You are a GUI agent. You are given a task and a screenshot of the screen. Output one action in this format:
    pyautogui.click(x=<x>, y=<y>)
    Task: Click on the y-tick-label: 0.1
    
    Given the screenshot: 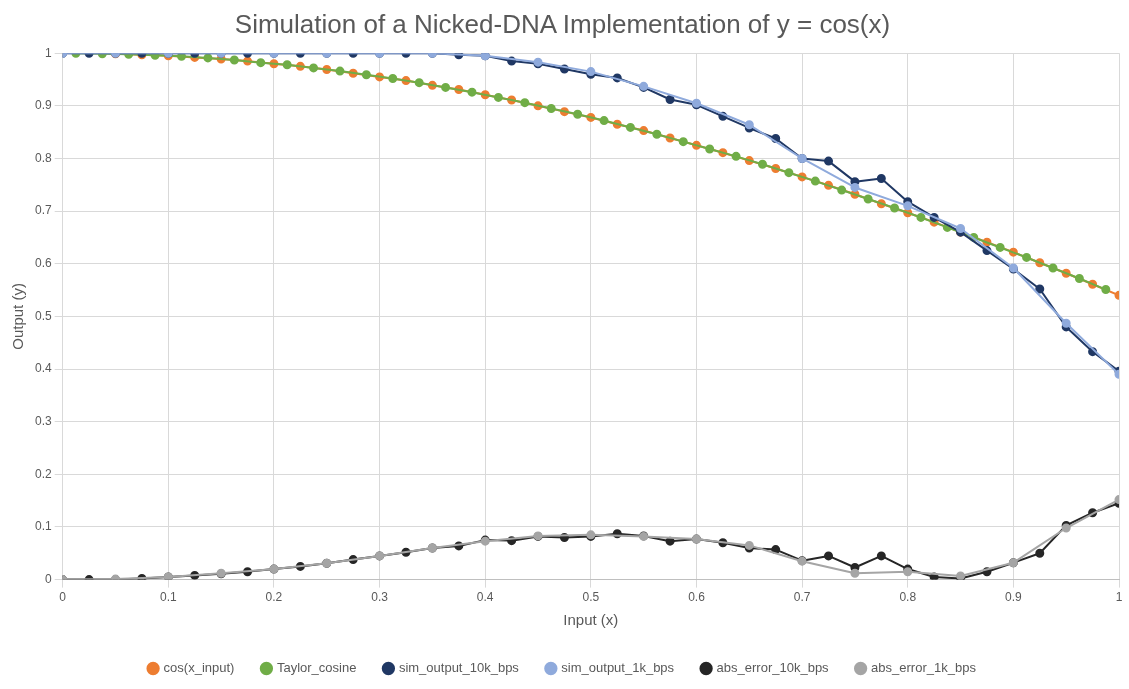 What is the action you would take?
    pyautogui.click(x=43, y=526)
    